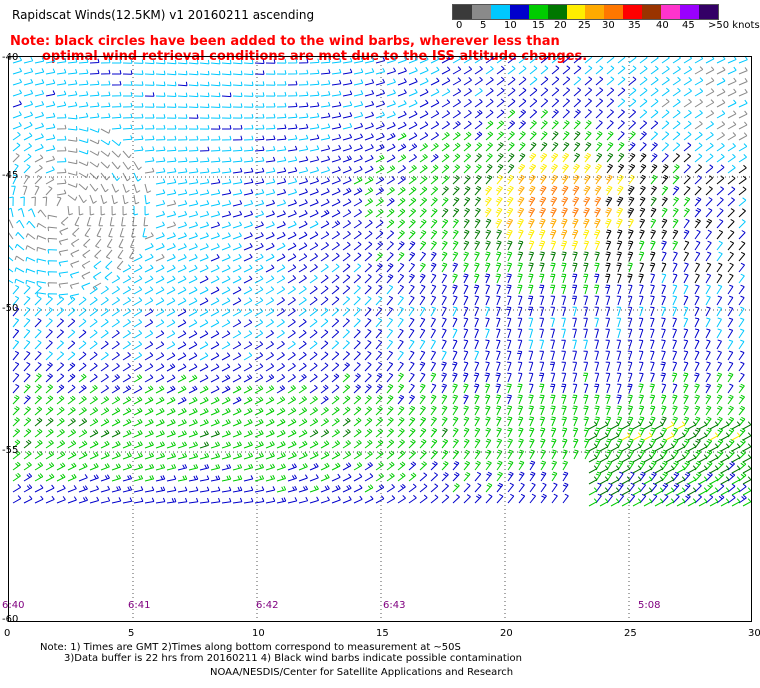  What do you see at coordinates (688, 25) in the screenshot?
I see `legend-label: 45` at bounding box center [688, 25].